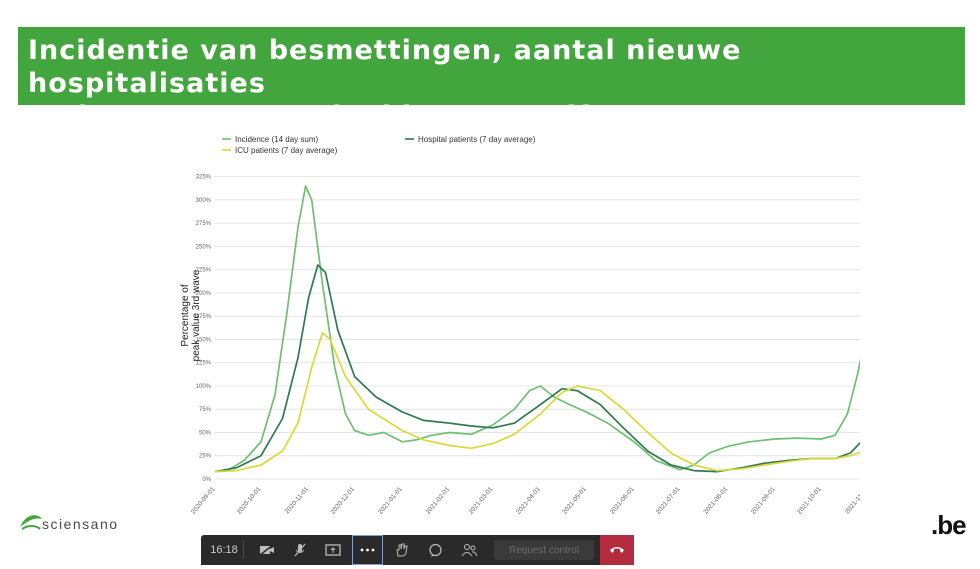  I want to click on toolbar-divider, so click(243, 550).